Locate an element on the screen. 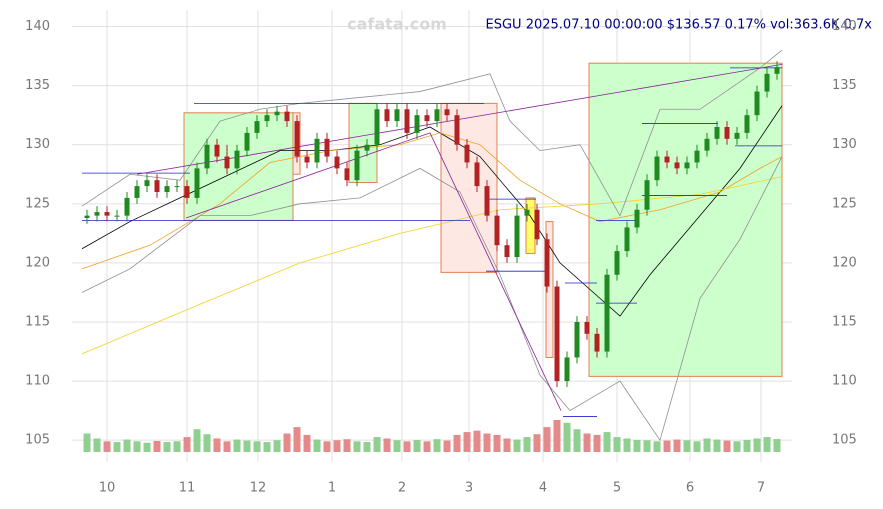 The image size is (883, 509). y-tick-label: 105 is located at coordinates (37, 440).